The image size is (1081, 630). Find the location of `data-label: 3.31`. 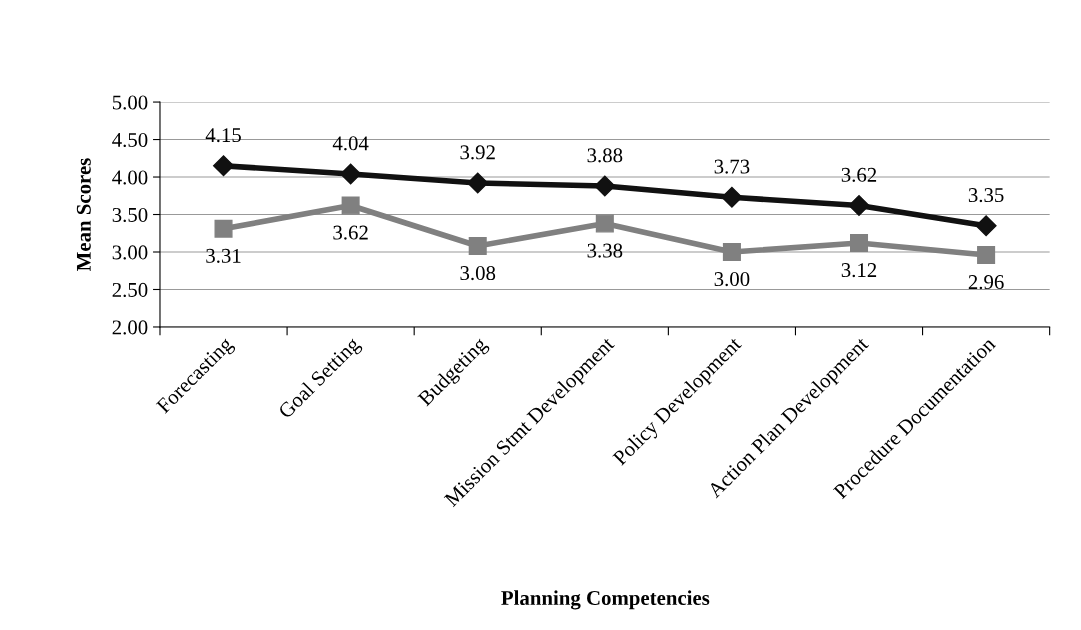

data-label: 3.31 is located at coordinates (223, 255).